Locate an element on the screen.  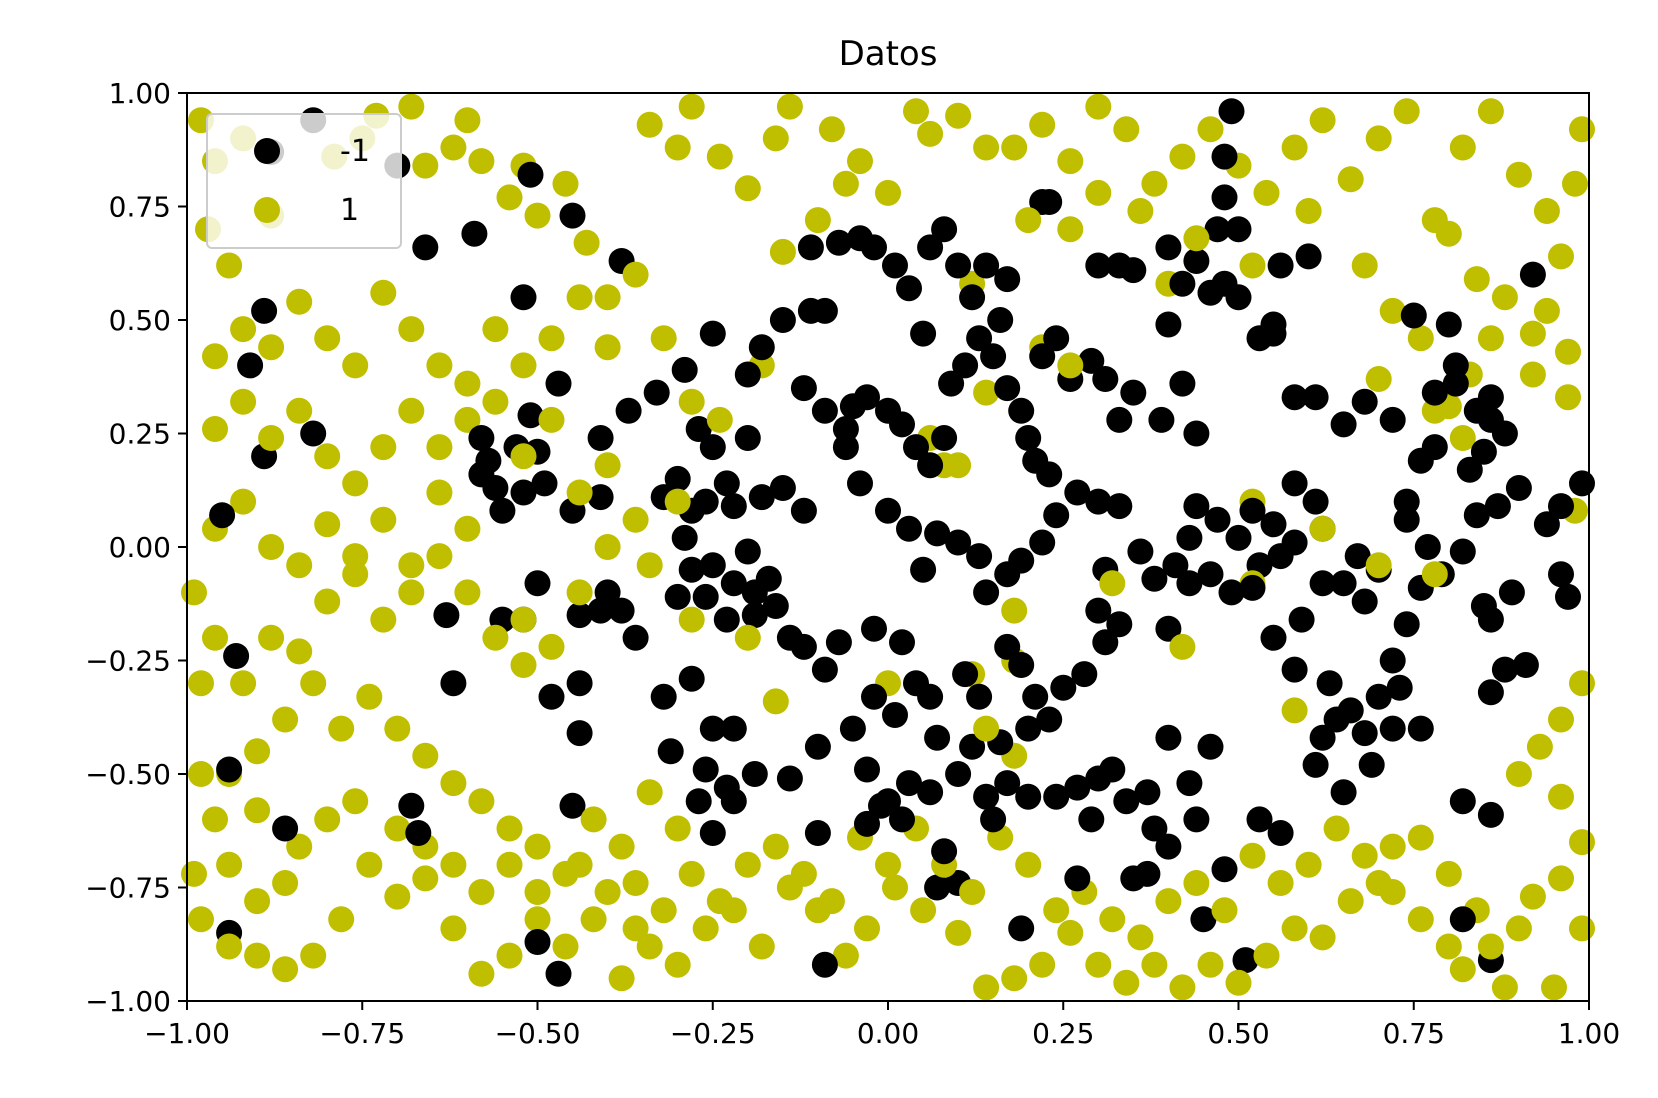
x-tick-label-3: −0.25 is located at coordinates (713, 1033).